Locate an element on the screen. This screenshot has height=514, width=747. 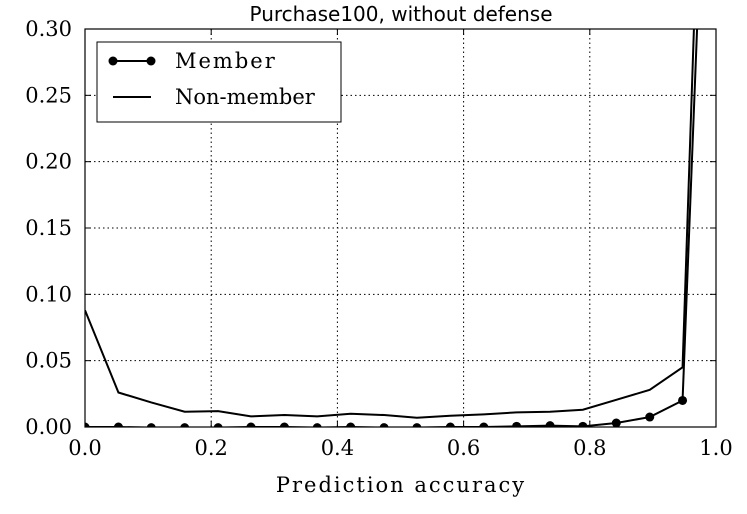
x-tick-label: 0.4 is located at coordinates (337, 448).